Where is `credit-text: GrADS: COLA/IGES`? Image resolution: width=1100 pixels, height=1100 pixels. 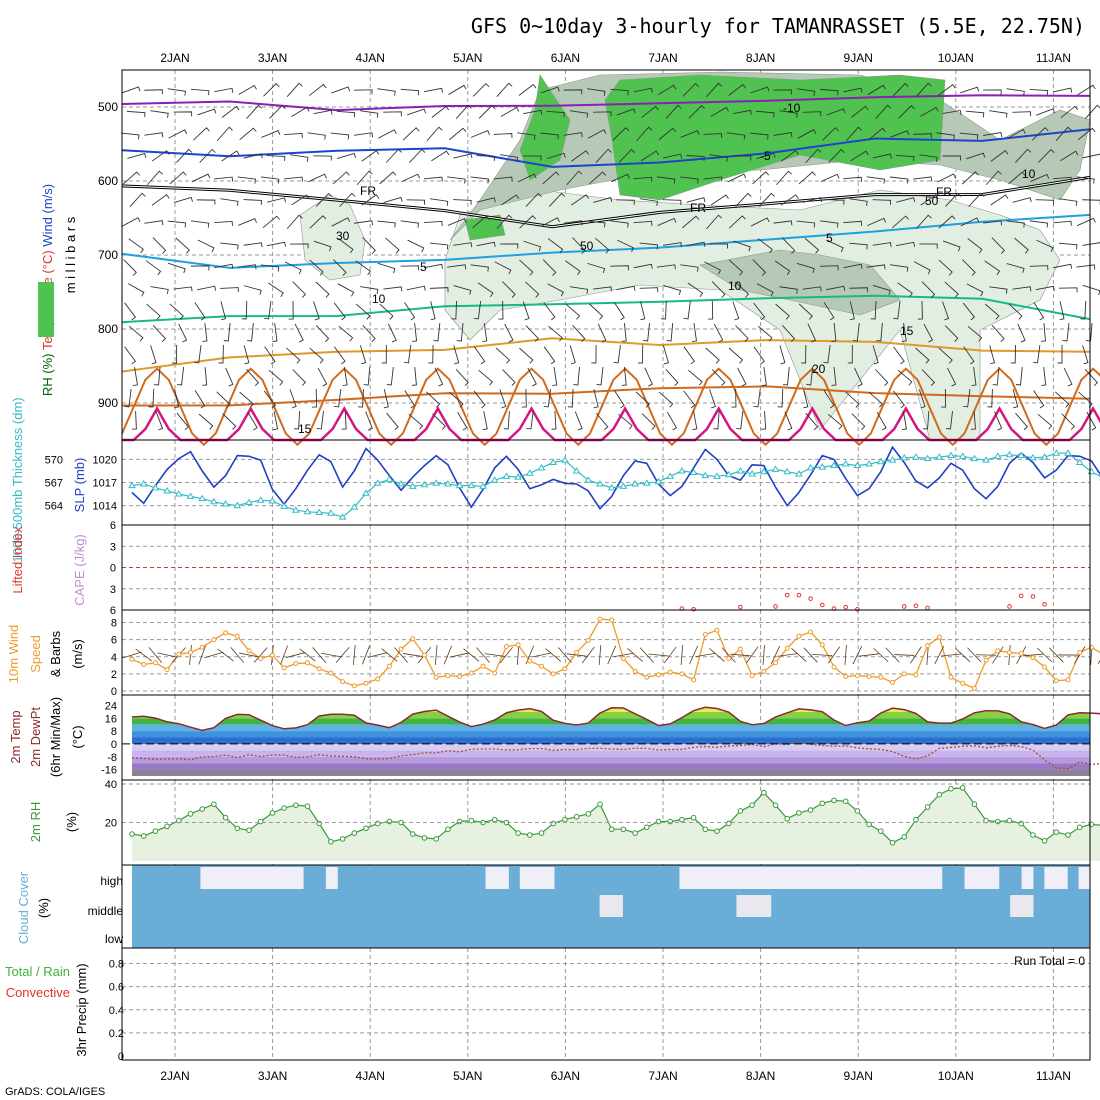
credit-text: GrADS: COLA/IGES is located at coordinates (55, 1092).